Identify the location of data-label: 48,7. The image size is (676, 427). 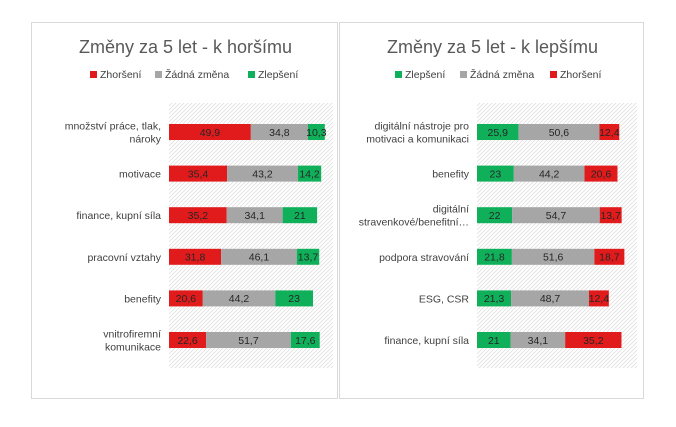
(550, 299).